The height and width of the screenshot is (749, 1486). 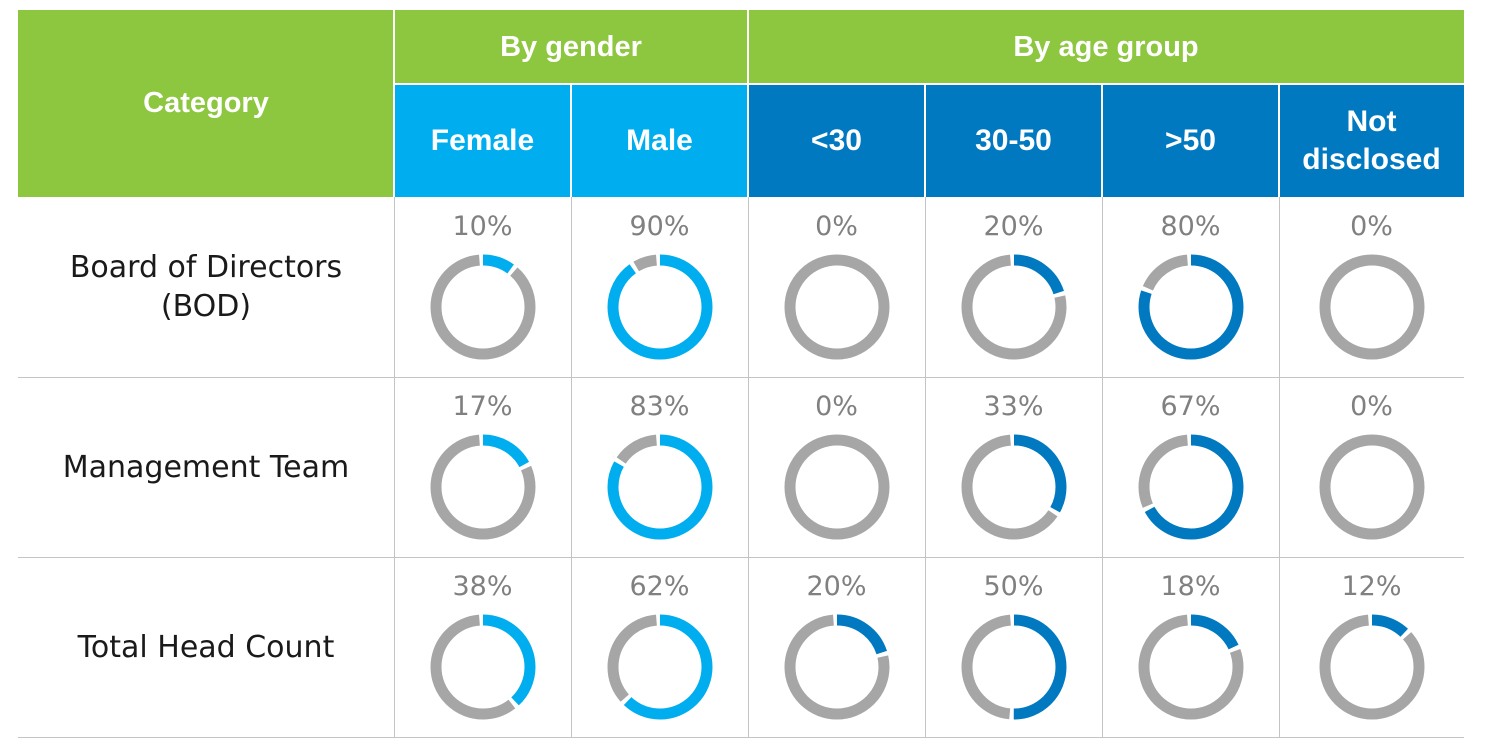 I want to click on row-label-text: Board of Directors (BOD), so click(x=206, y=287).